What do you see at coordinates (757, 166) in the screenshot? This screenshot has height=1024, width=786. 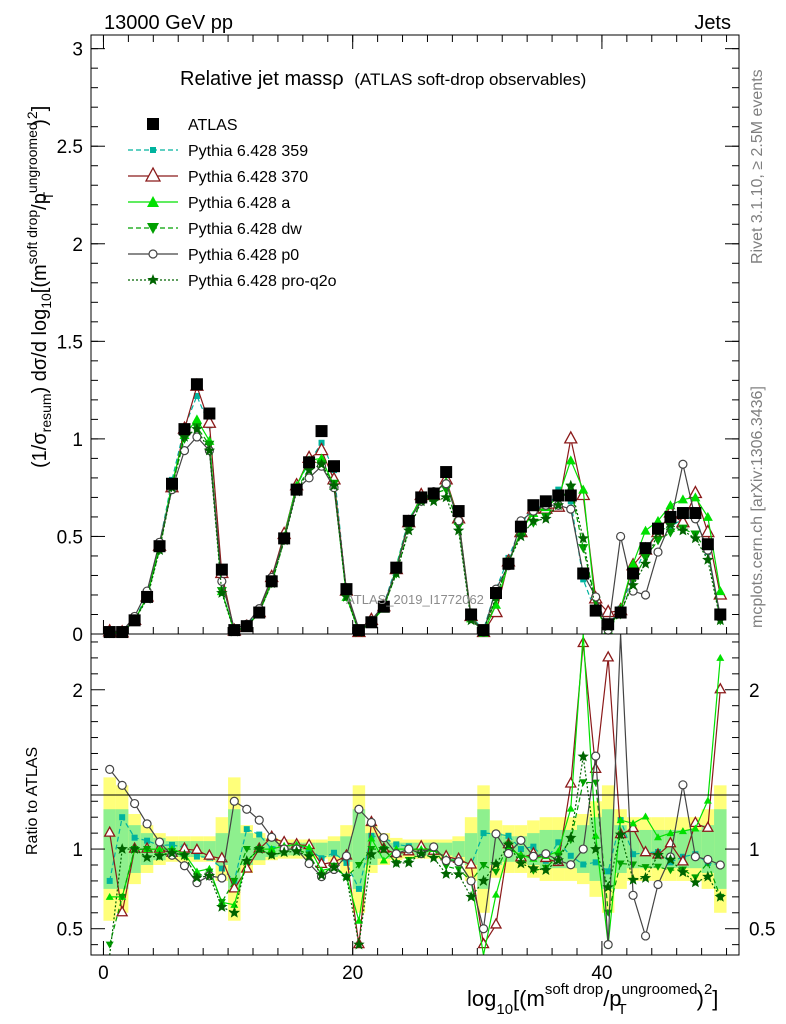 I see `rivet-label: Rivet 3.1.10, ≥ 2.5M events` at bounding box center [757, 166].